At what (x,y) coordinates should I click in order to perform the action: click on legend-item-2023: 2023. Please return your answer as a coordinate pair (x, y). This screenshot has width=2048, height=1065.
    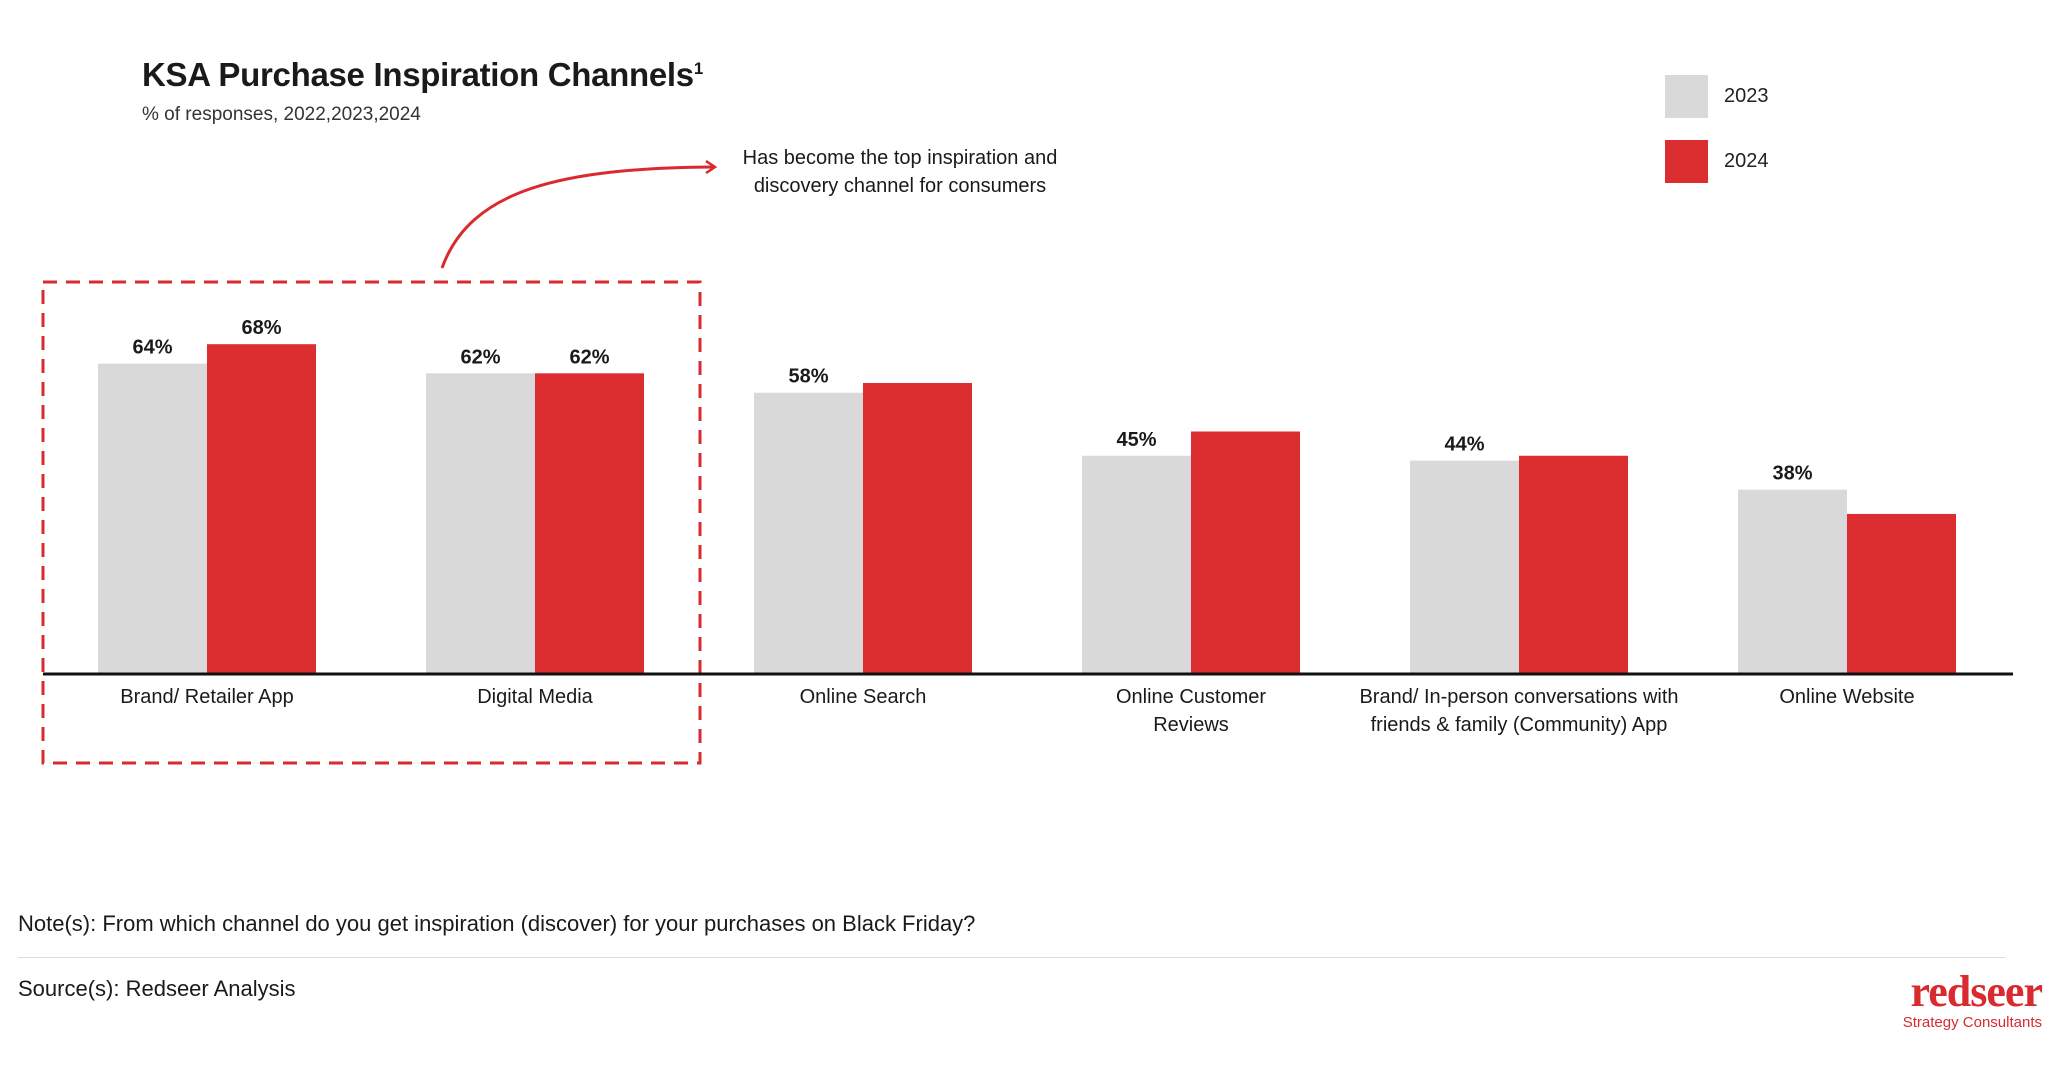
    Looking at the image, I should click on (1717, 96).